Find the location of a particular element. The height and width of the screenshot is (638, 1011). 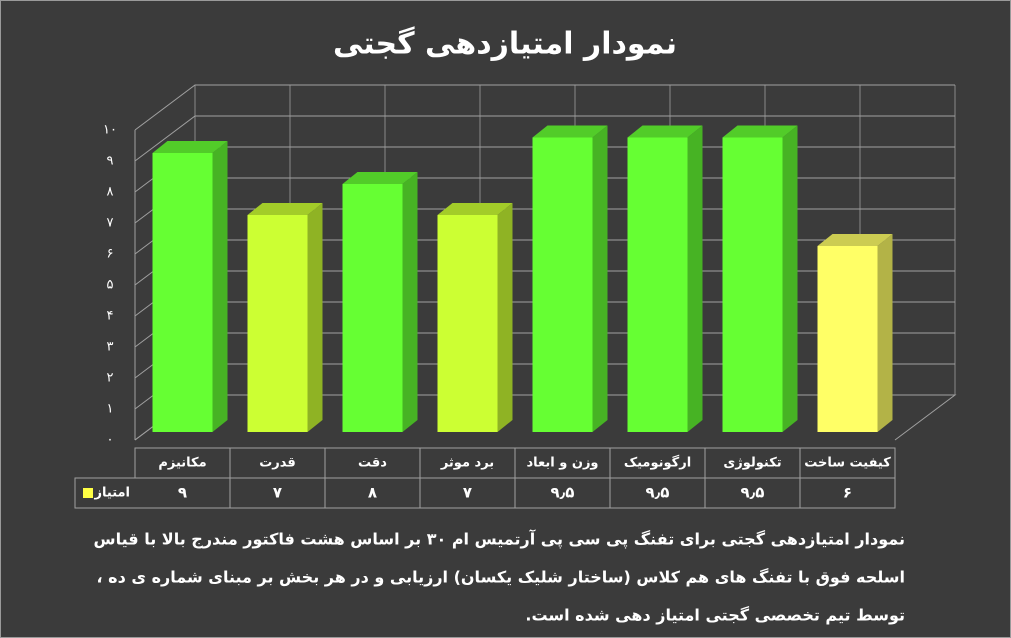

y-tick-label: ۱۰ is located at coordinates (110, 130).